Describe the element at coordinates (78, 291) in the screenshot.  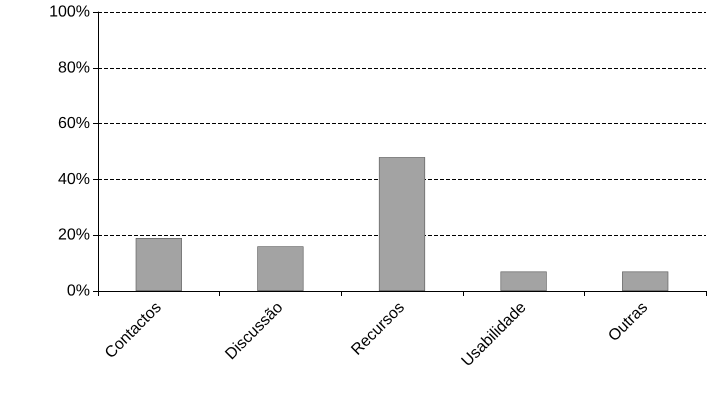
I see `y-tick-label: 0%` at that location.